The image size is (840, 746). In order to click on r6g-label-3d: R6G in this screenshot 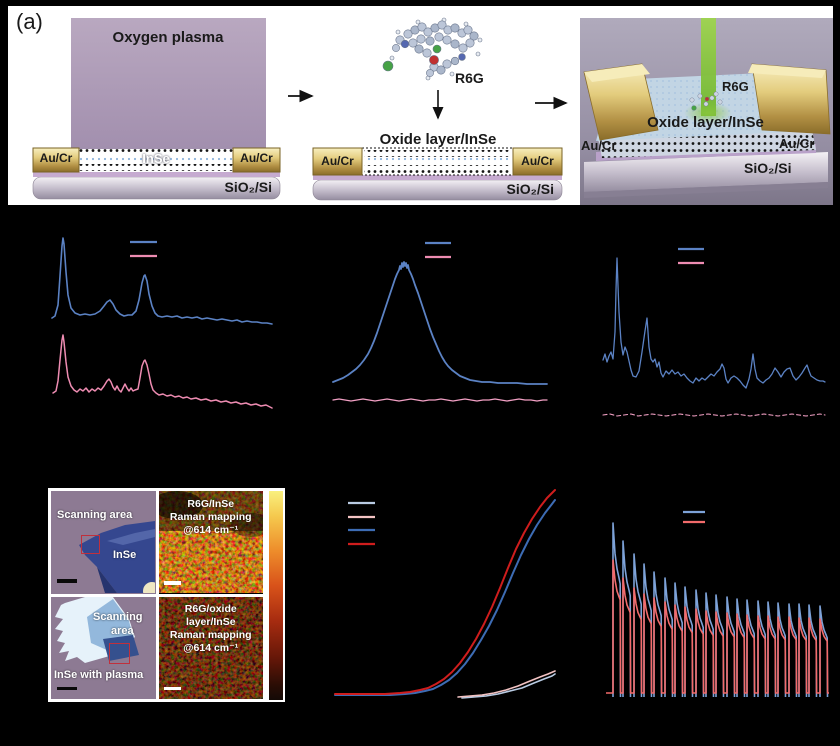, I will do `click(735, 86)`.